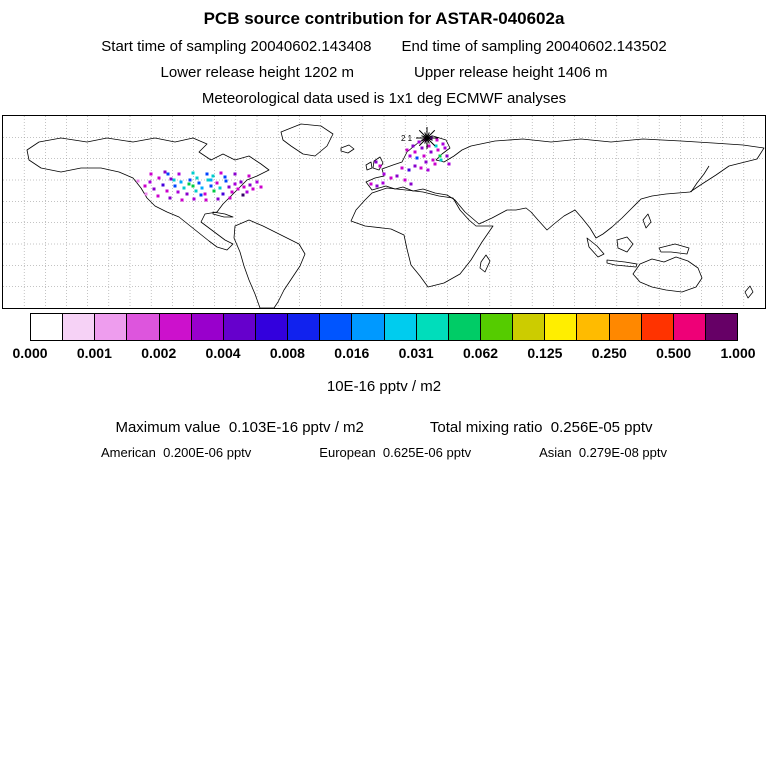 Image resolution: width=768 pixels, height=768 pixels. Describe the element at coordinates (738, 353) in the screenshot. I see `colorbar-tick-label: 1.000` at that location.